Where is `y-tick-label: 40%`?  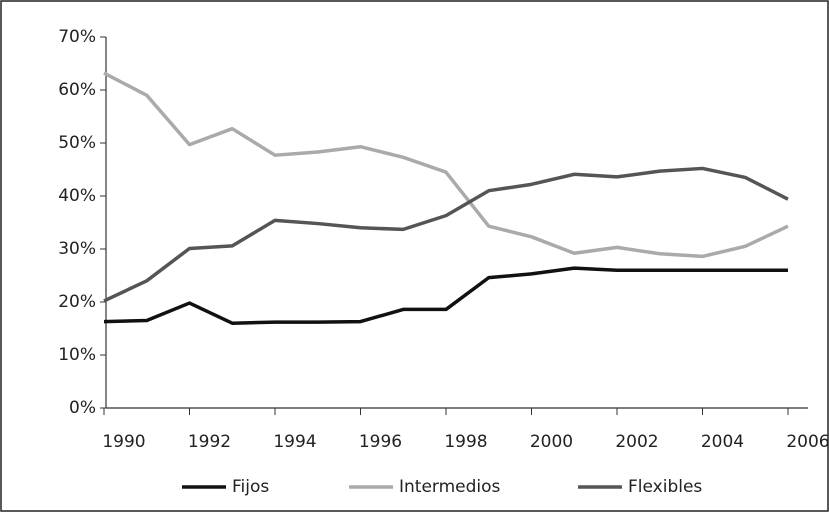 y-tick-label: 40% is located at coordinates (77, 196).